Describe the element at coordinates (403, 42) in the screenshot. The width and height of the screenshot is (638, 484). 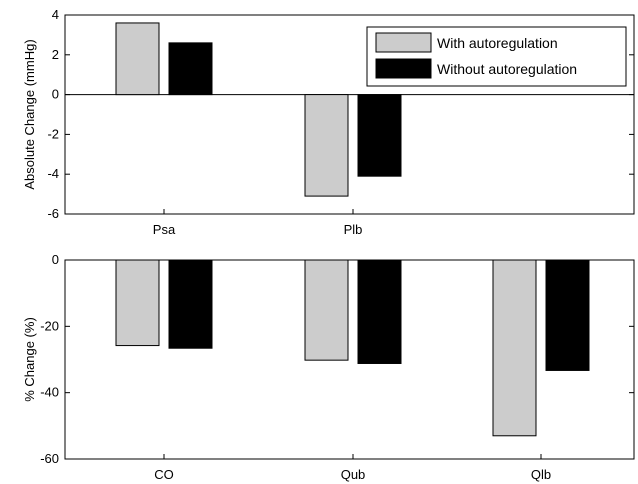
I see `legend-swatch-with-autoregulation` at that location.